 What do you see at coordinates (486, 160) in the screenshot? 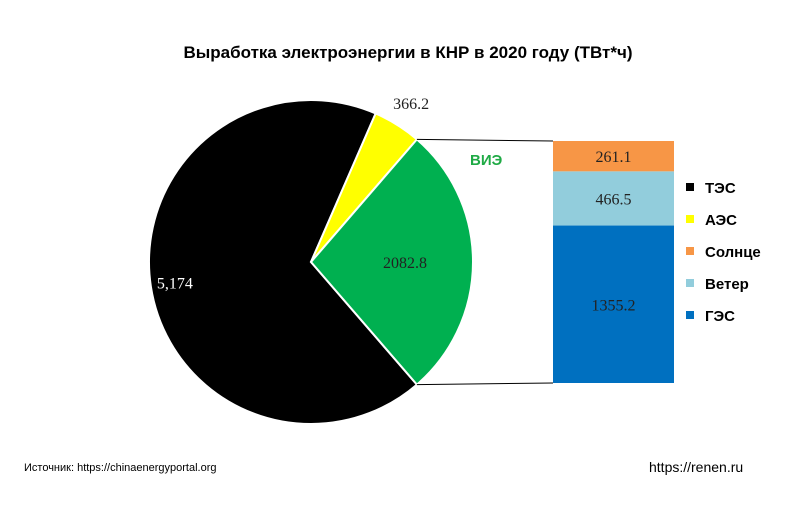
I see `breakdown-title: ВИЭ` at bounding box center [486, 160].